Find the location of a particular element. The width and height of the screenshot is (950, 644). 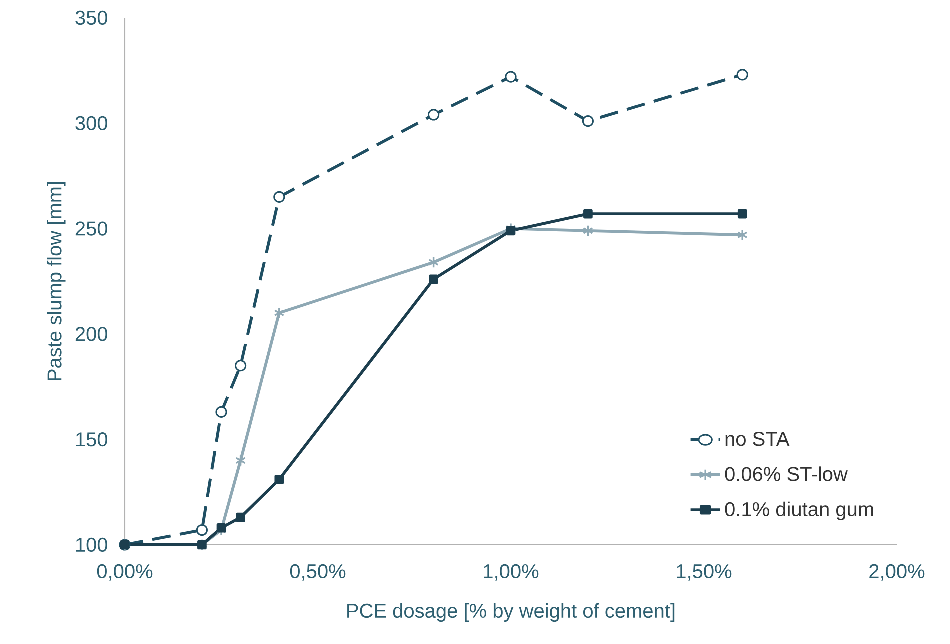

x-tick-label: 2,00% is located at coordinates (897, 572).